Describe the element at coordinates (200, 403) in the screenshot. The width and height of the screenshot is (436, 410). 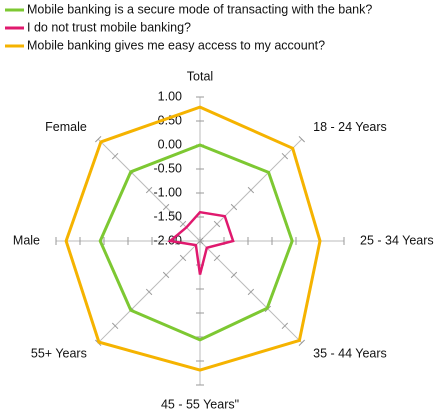
I see `category-label: 45 - 55 Years"` at that location.